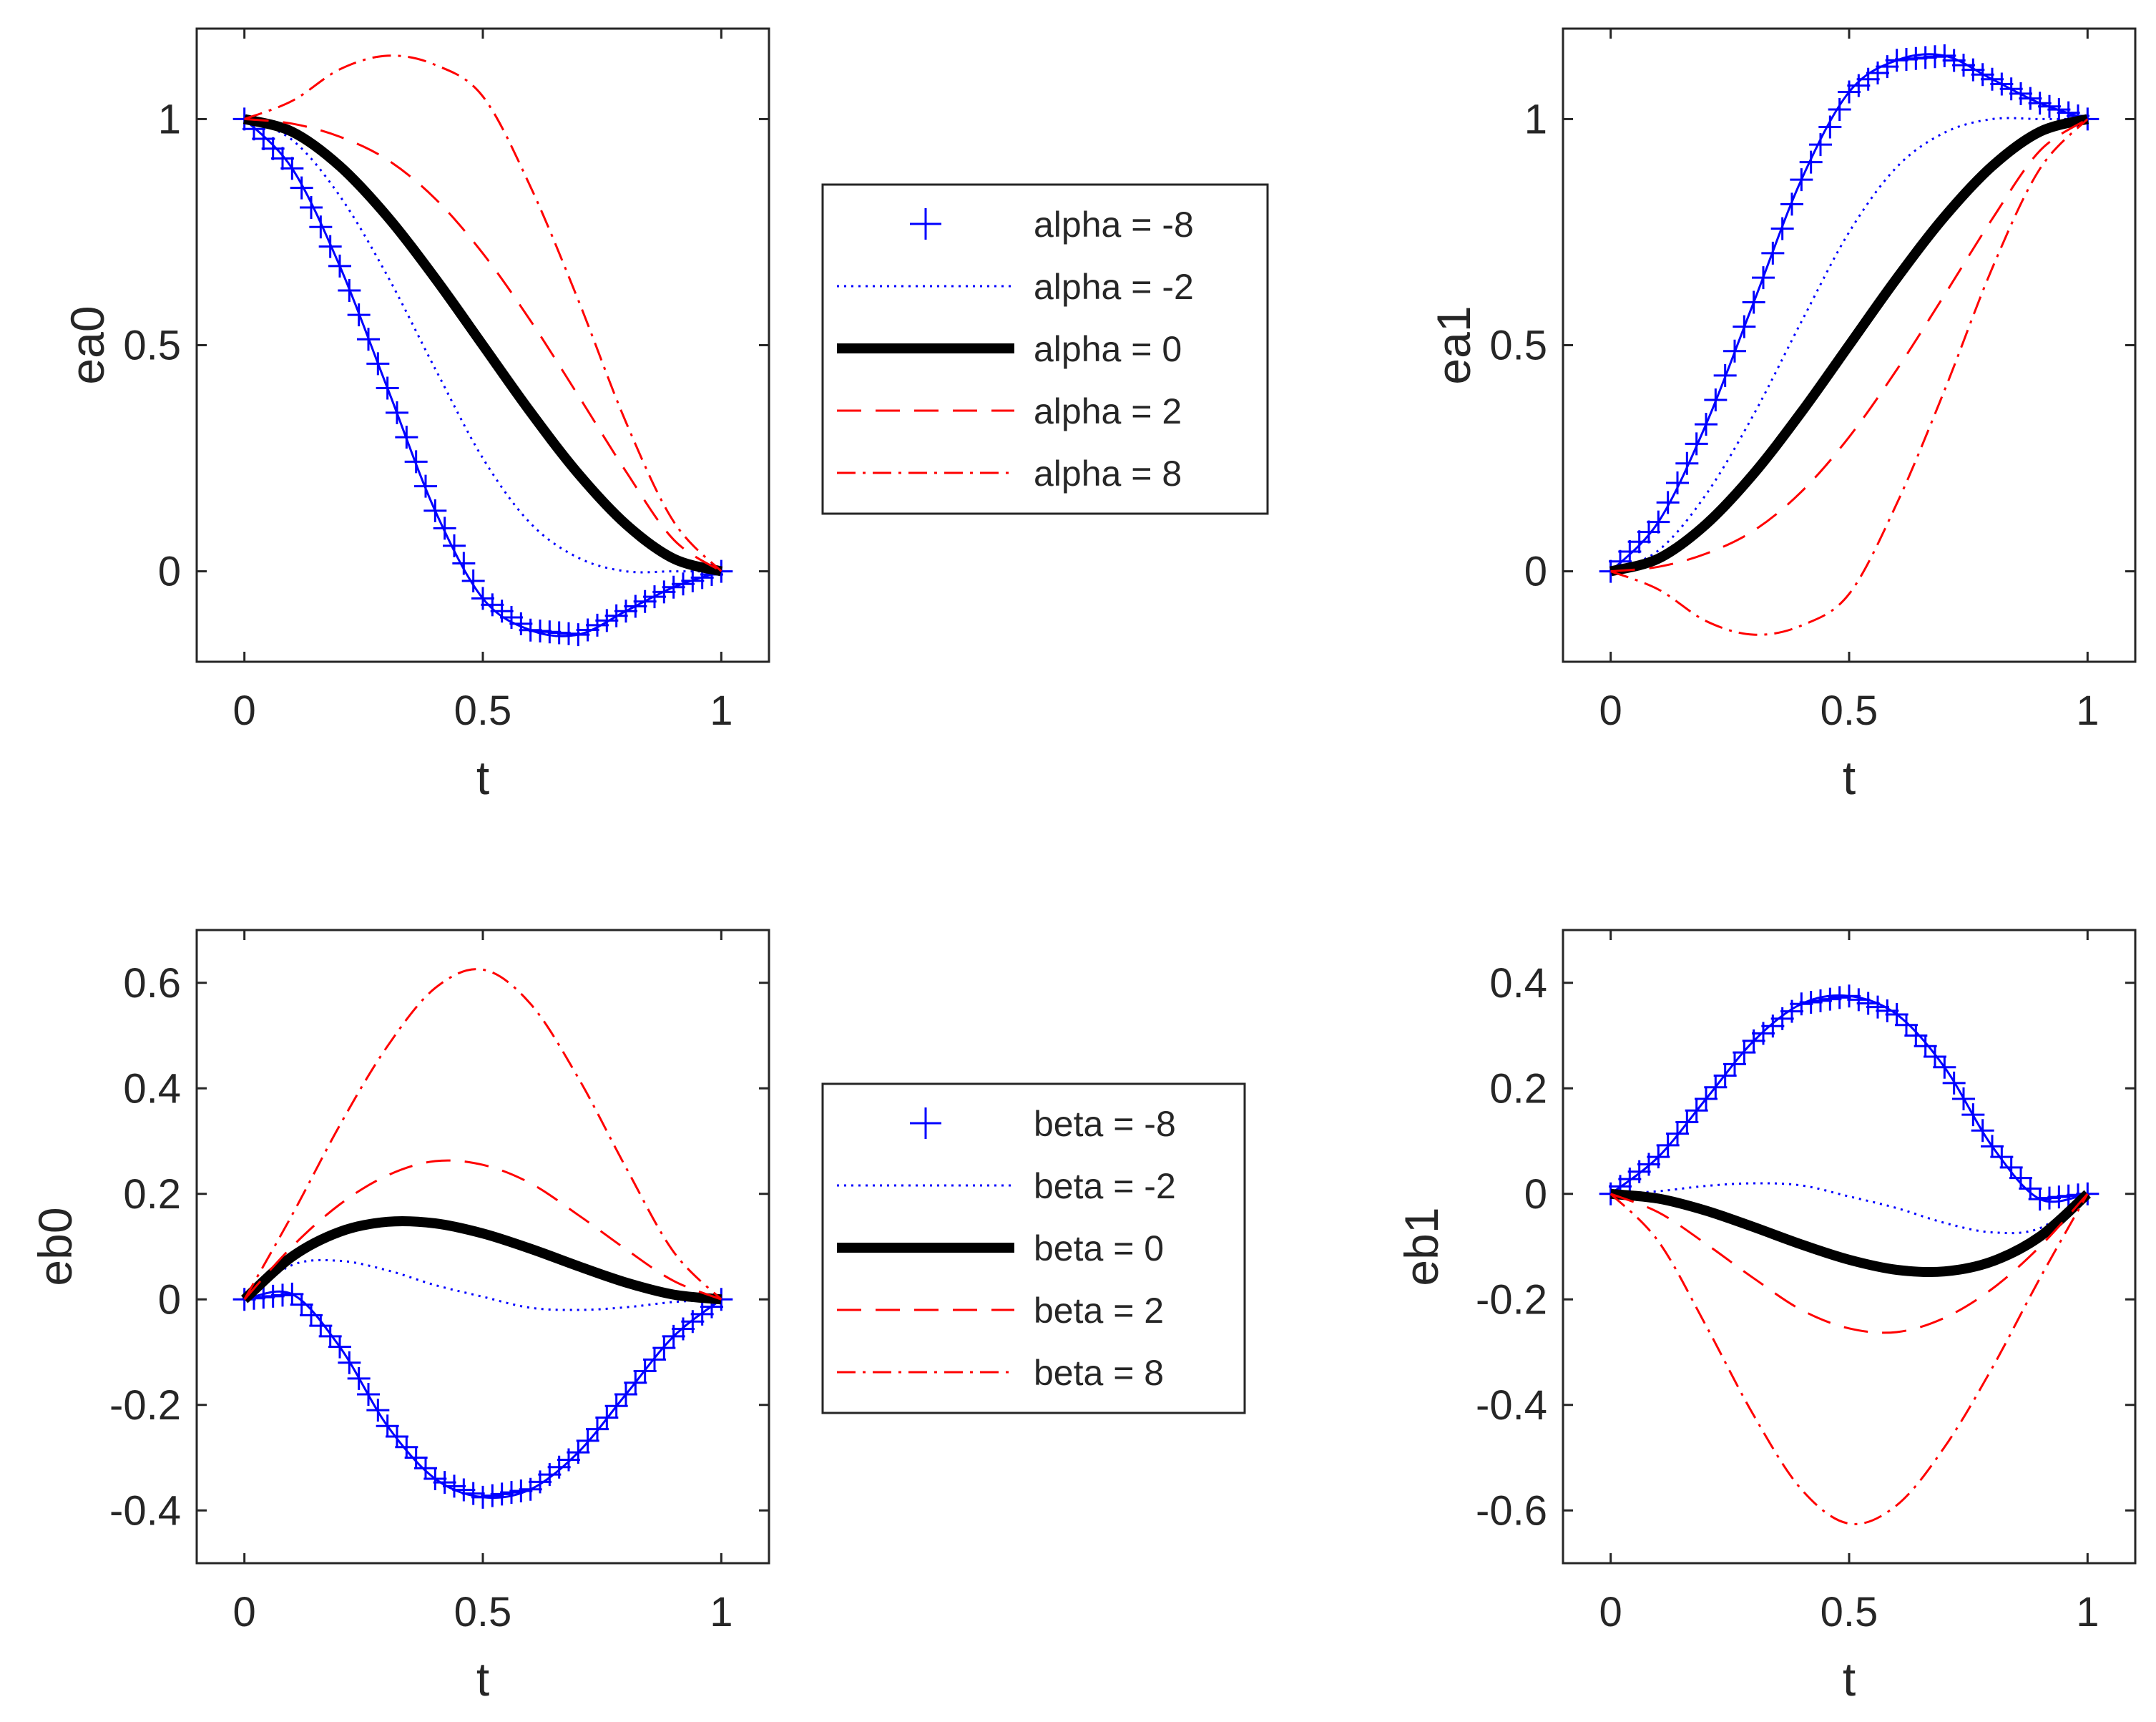  I want to click on y-tick-label: -0.6, so click(1512, 1510).